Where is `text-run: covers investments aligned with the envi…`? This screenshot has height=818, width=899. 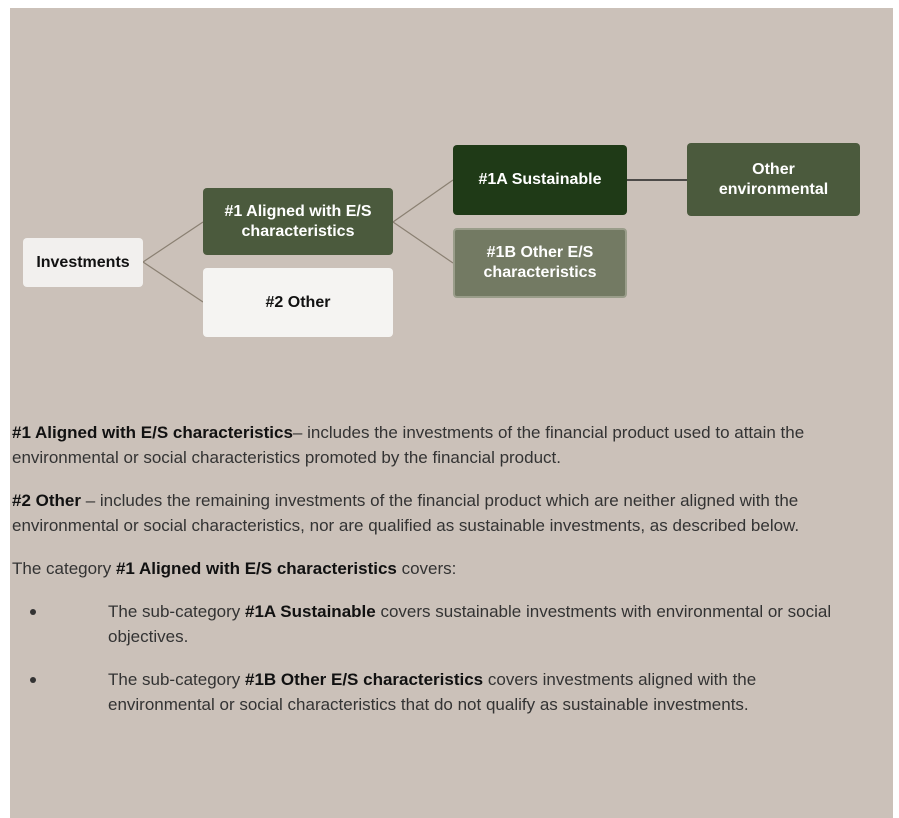
text-run: covers investments aligned with the envi… is located at coordinates (432, 692).